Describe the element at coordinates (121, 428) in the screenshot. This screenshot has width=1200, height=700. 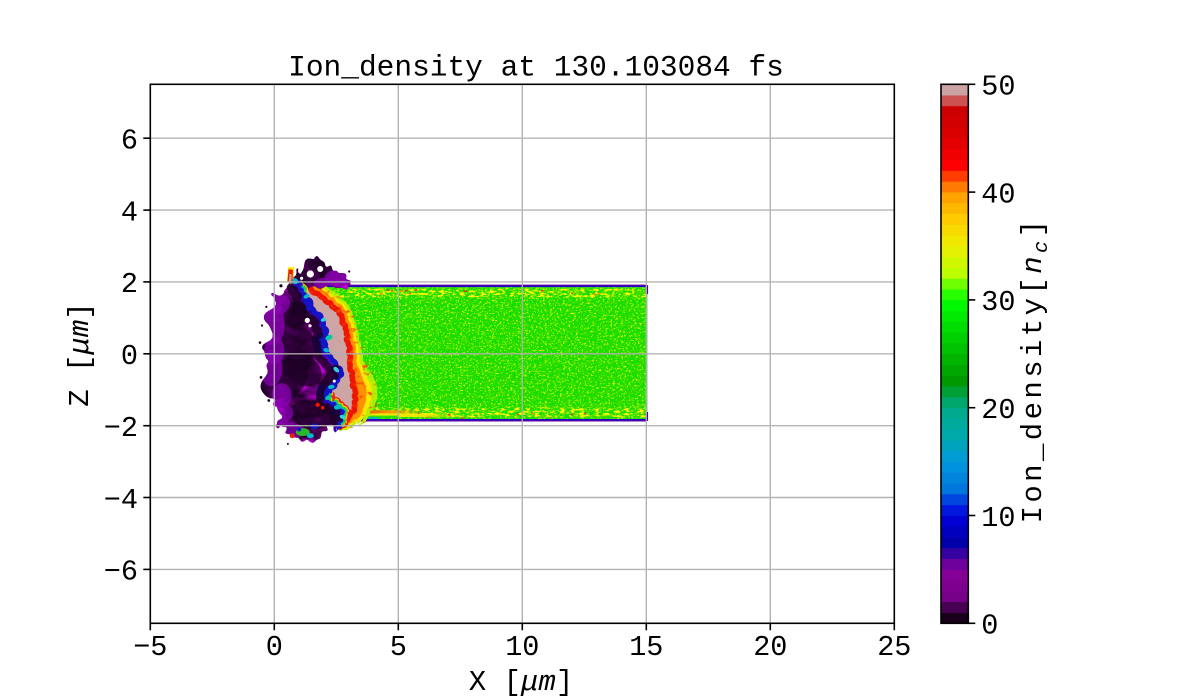
I see `svg-text: −2` at that location.